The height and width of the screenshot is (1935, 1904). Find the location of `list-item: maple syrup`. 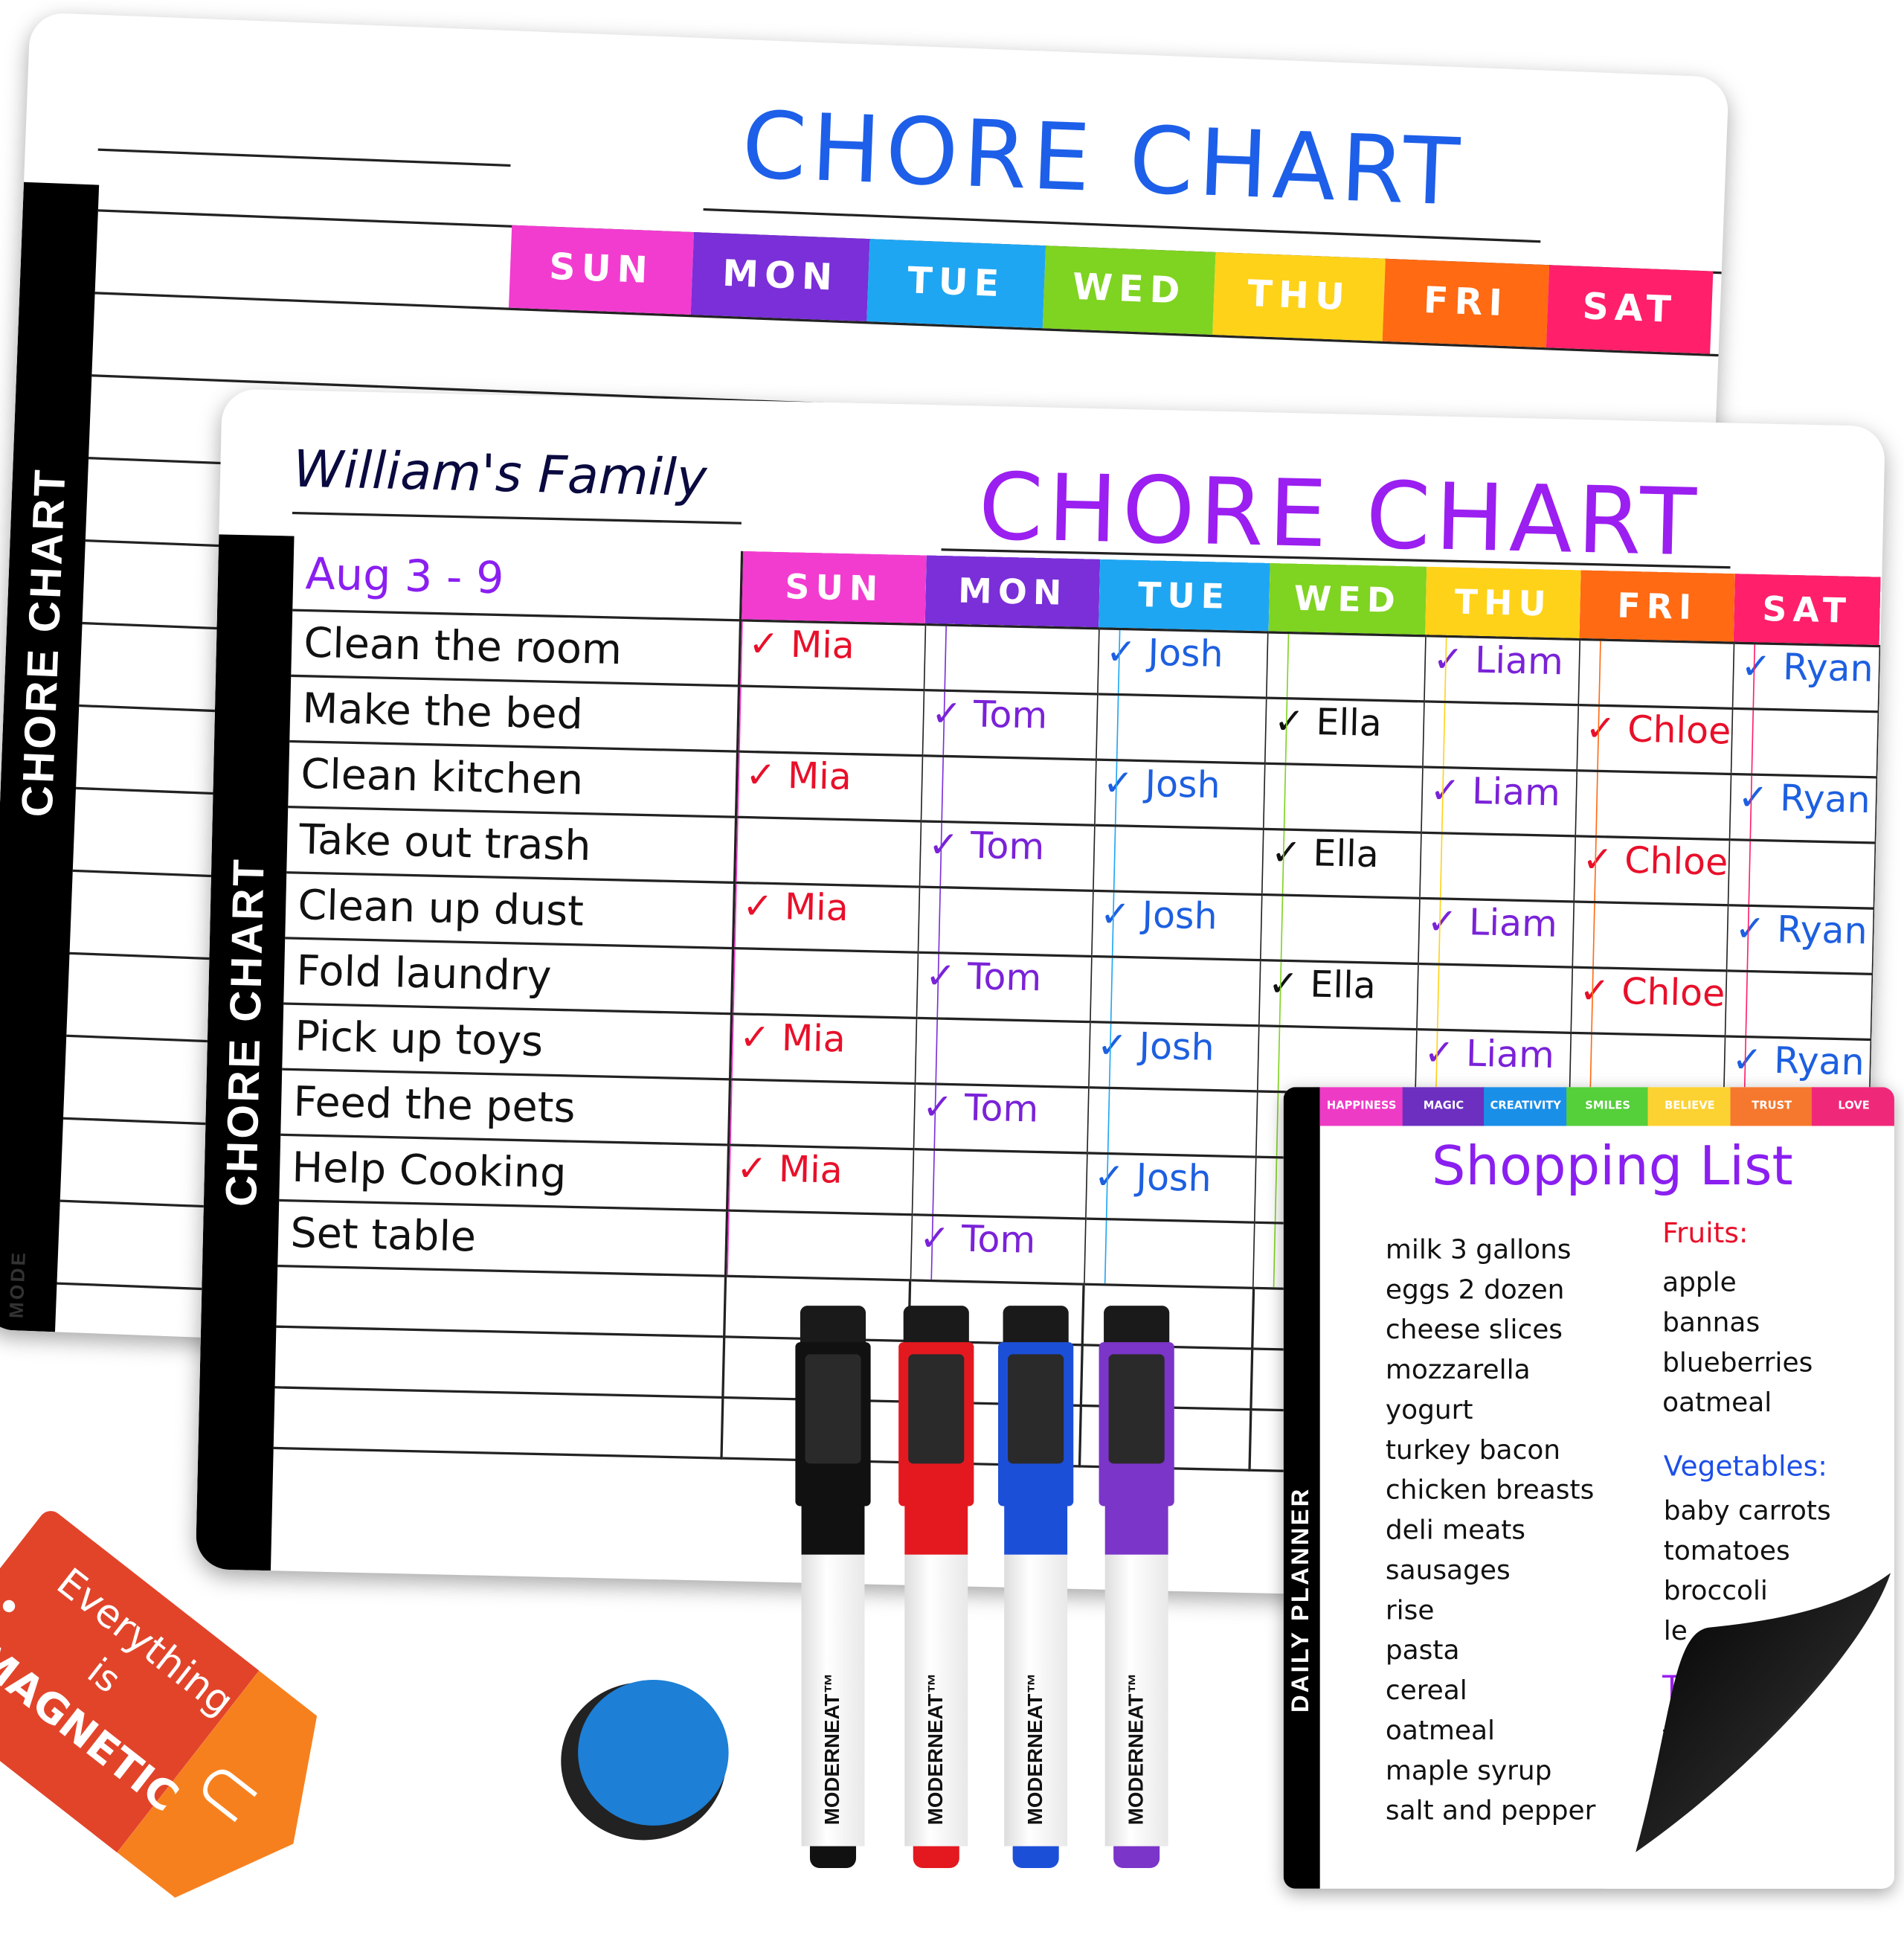

list-item: maple syrup is located at coordinates (1469, 1771).